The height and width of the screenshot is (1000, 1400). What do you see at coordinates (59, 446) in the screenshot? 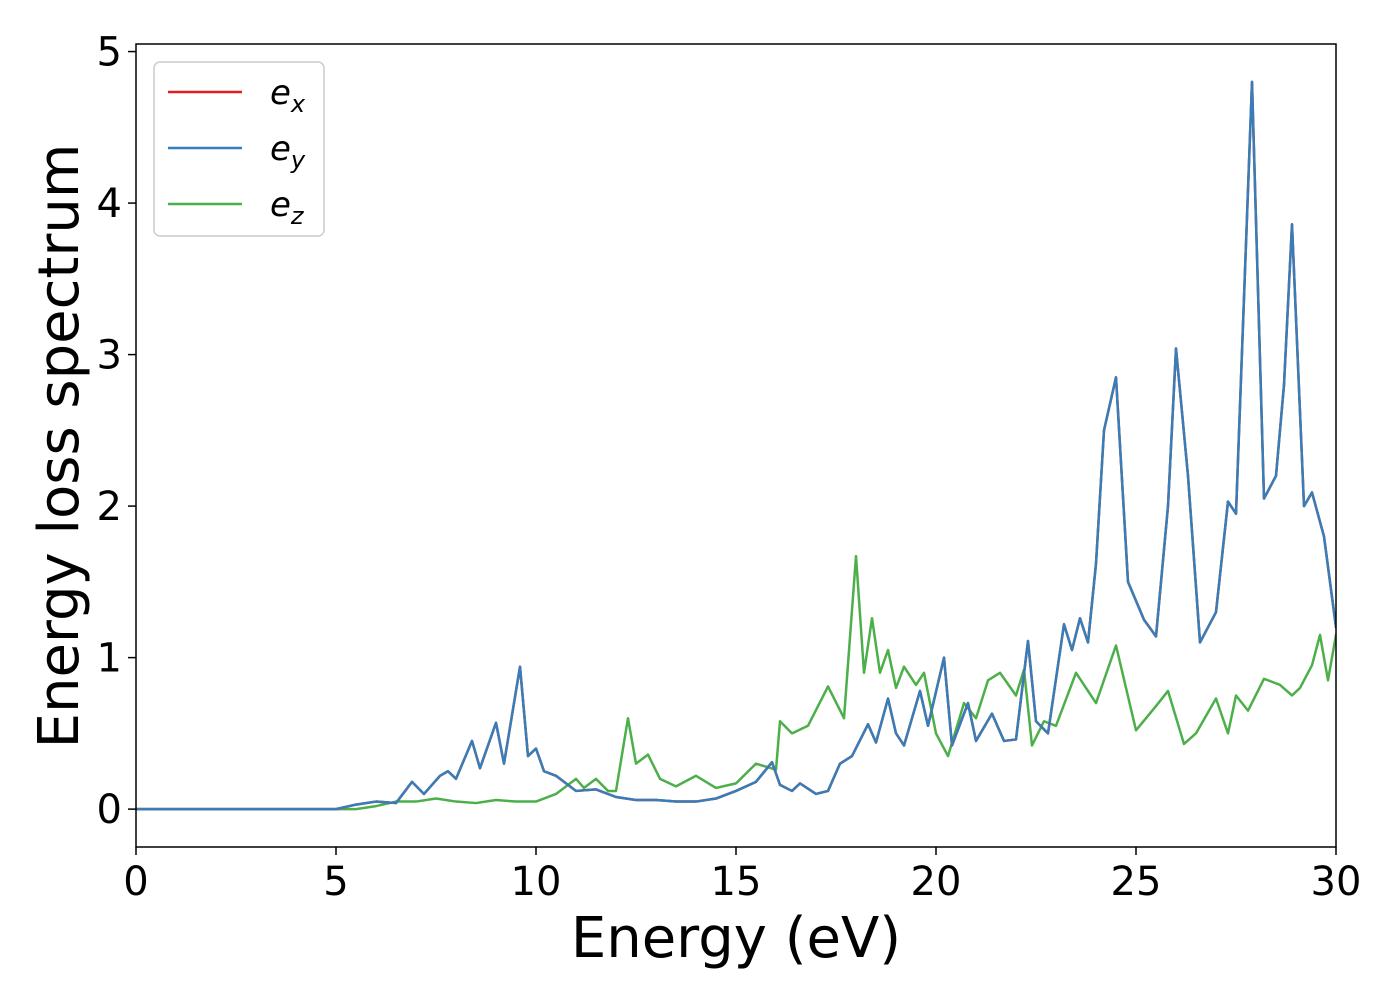
I see `y-axis-label: Energy loss spectrum` at bounding box center [59, 446].